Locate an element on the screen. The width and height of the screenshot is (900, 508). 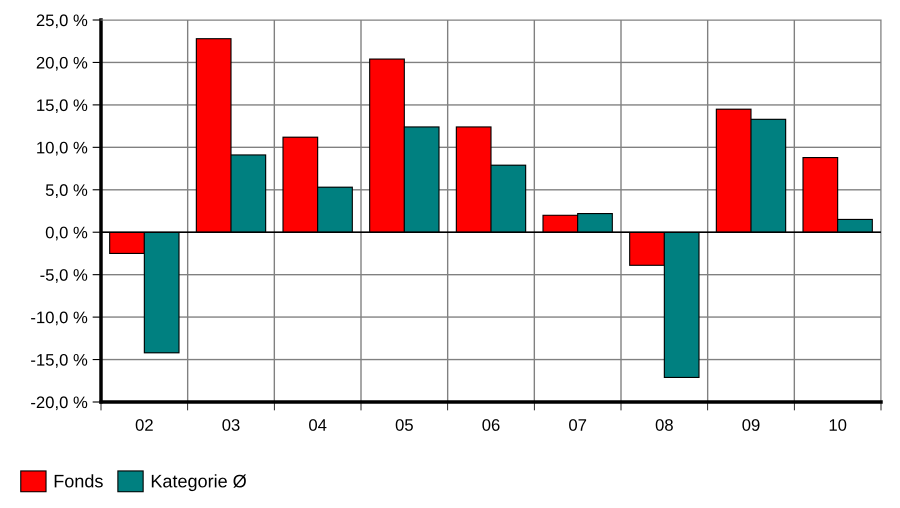
y-tick-label: 20,0 % is located at coordinates (62, 63).